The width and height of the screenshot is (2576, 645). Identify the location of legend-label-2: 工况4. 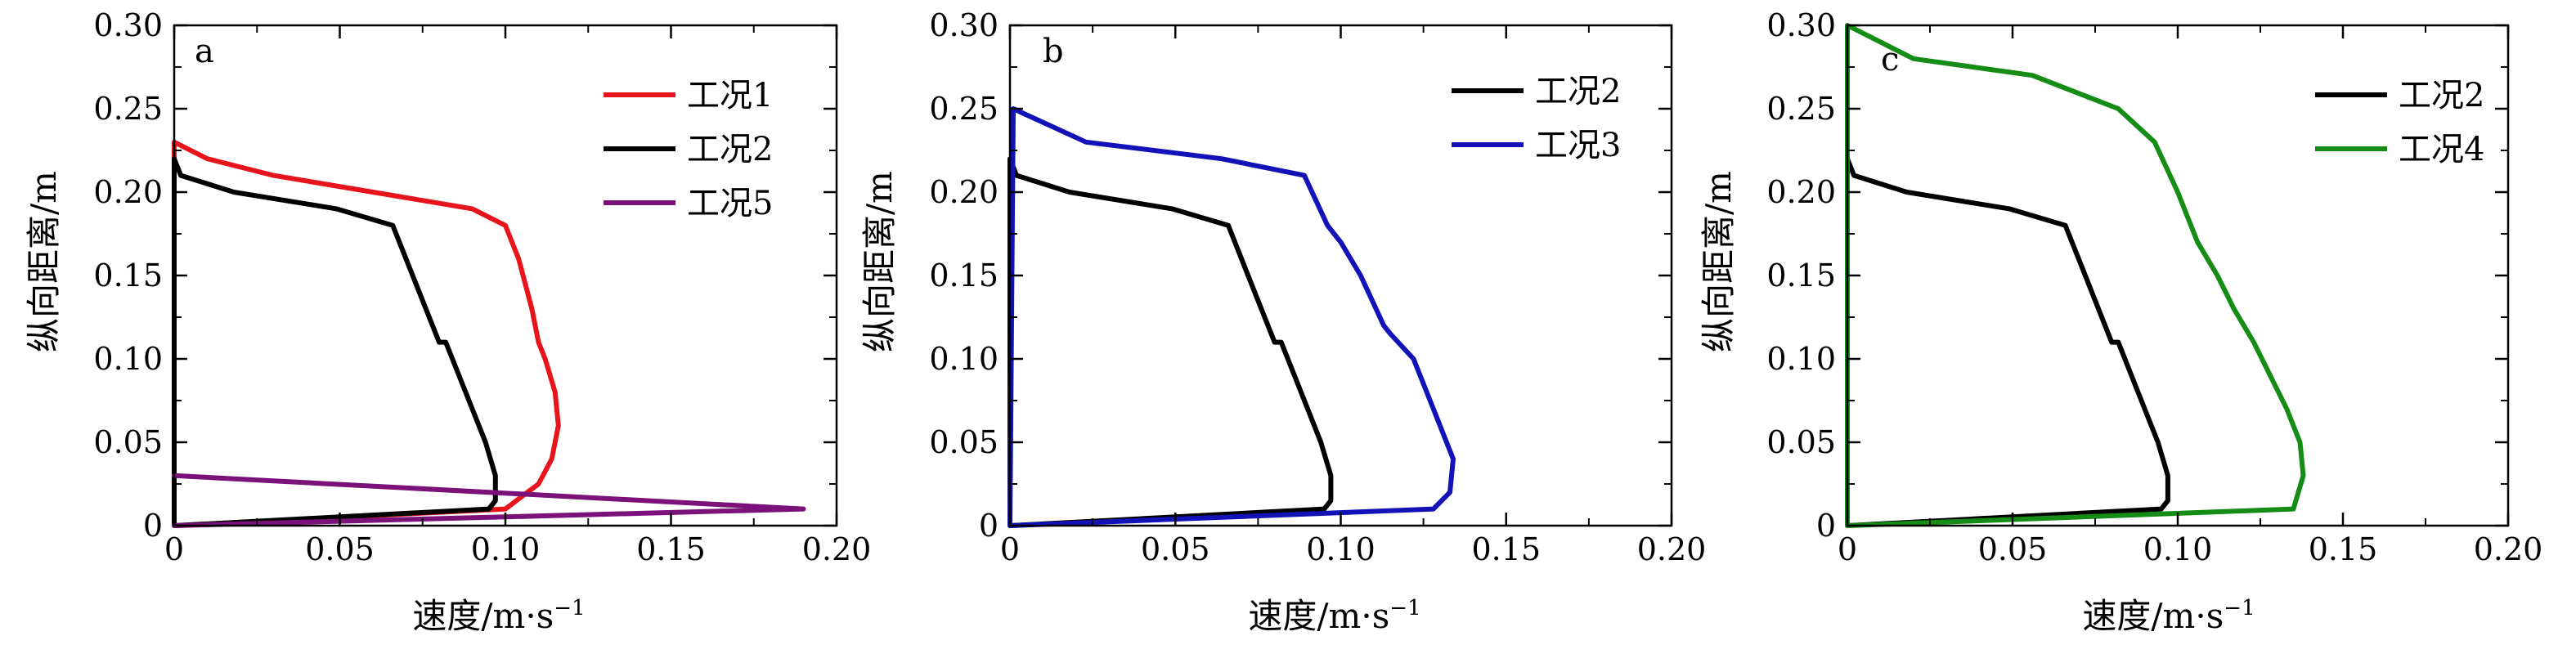
(2442, 149).